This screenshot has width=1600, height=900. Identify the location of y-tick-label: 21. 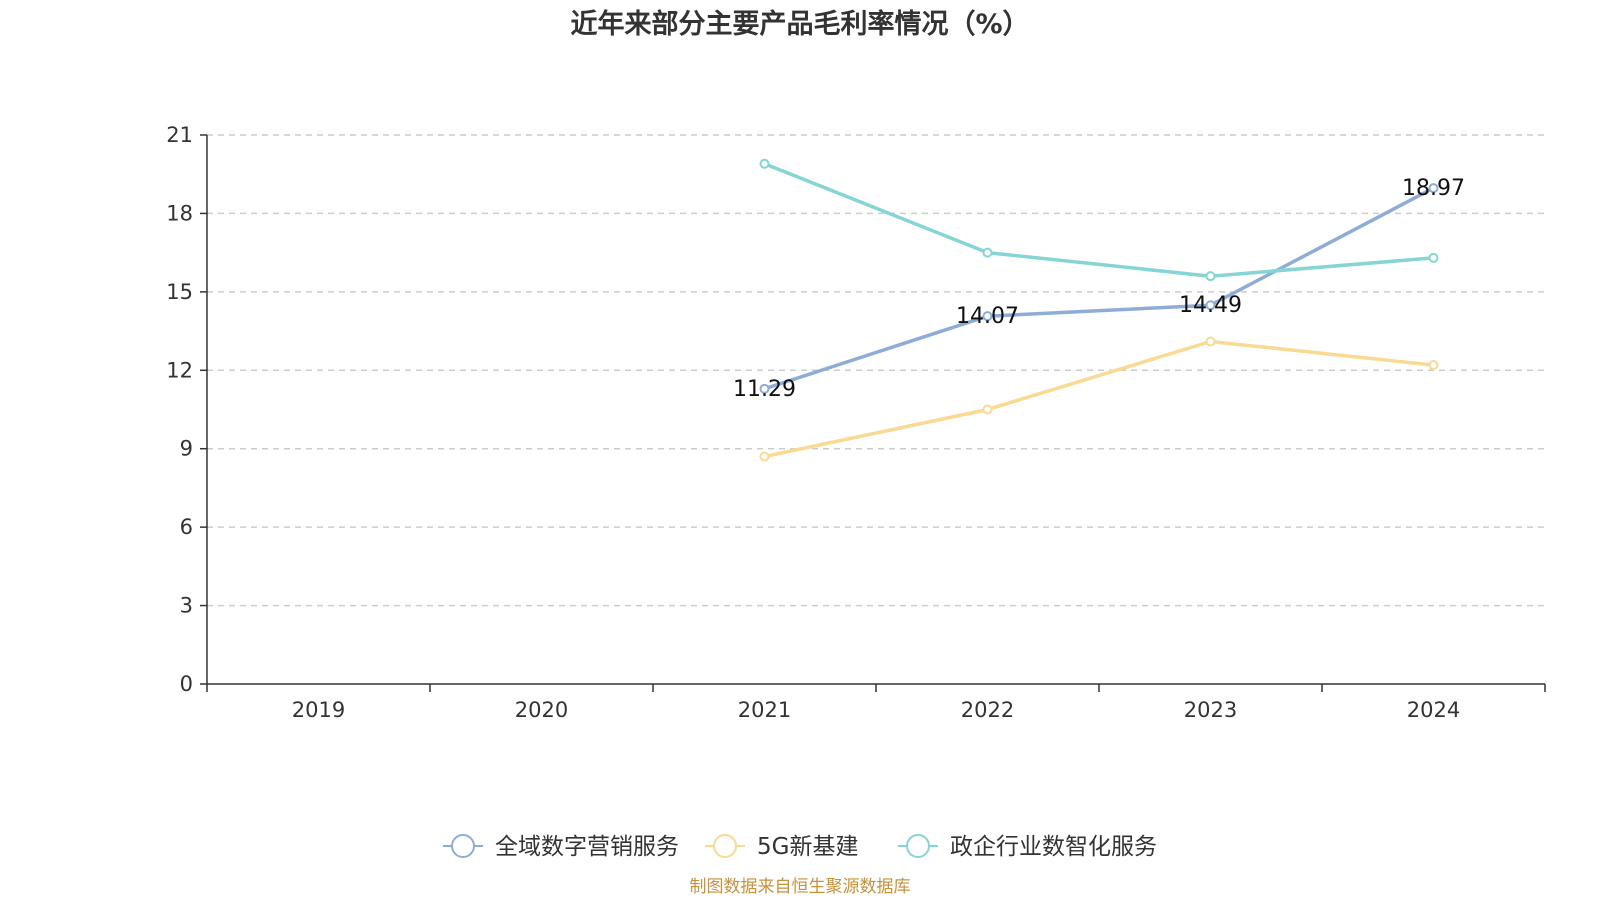
(179, 135).